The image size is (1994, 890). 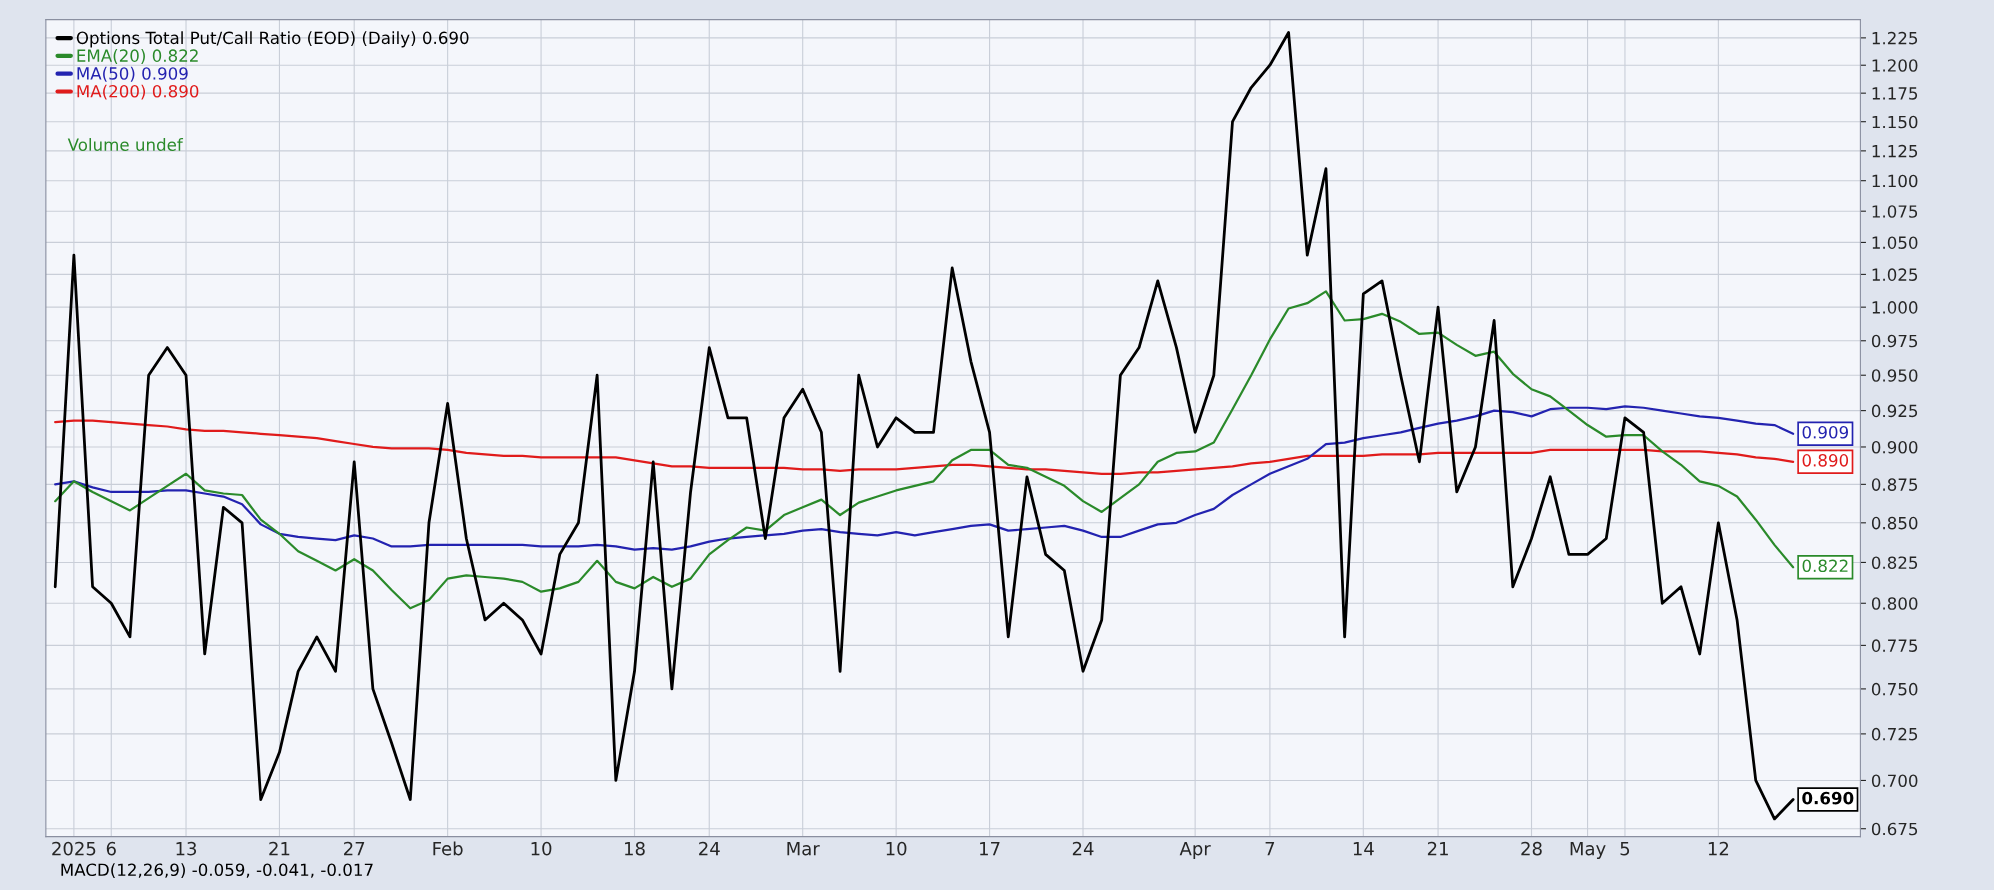 What do you see at coordinates (1894, 603) in the screenshot?
I see `y-tick-label: 0.800` at bounding box center [1894, 603].